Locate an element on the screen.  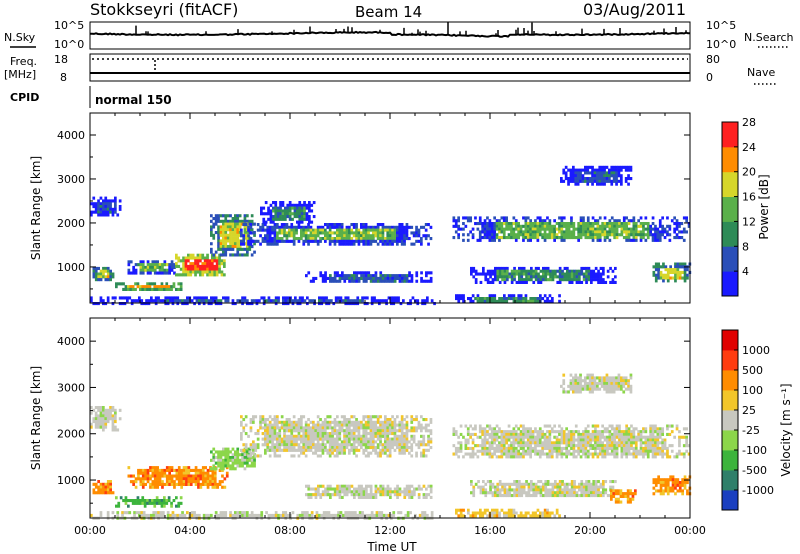
nsearch-label: N.Search is located at coordinates (769, 37).